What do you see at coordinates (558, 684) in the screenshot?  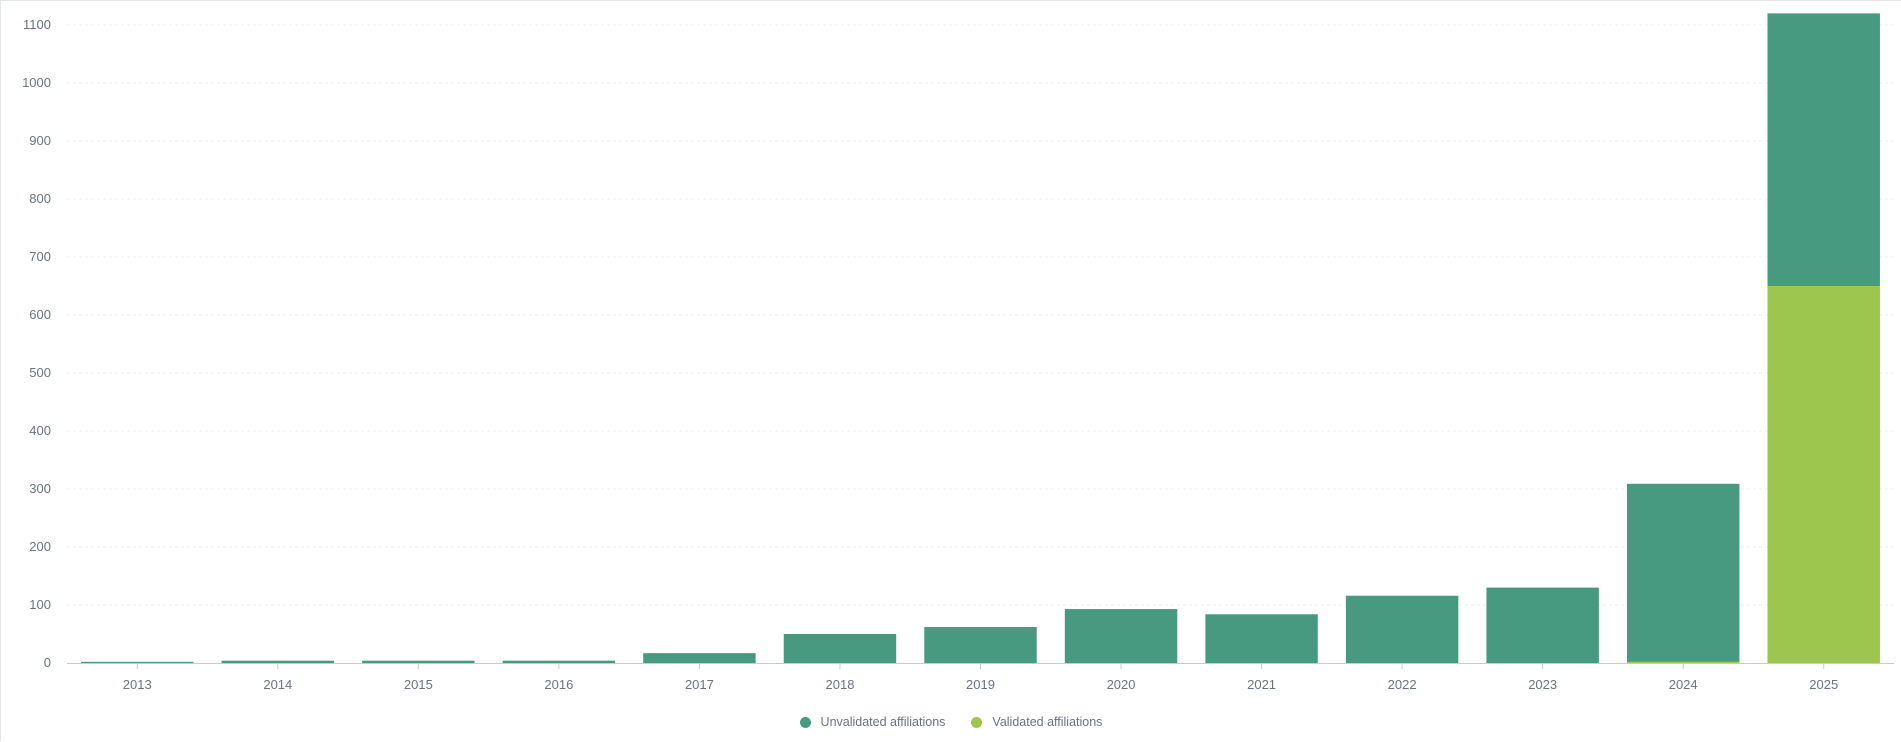 I see `x-tick-label: 2016` at bounding box center [558, 684].